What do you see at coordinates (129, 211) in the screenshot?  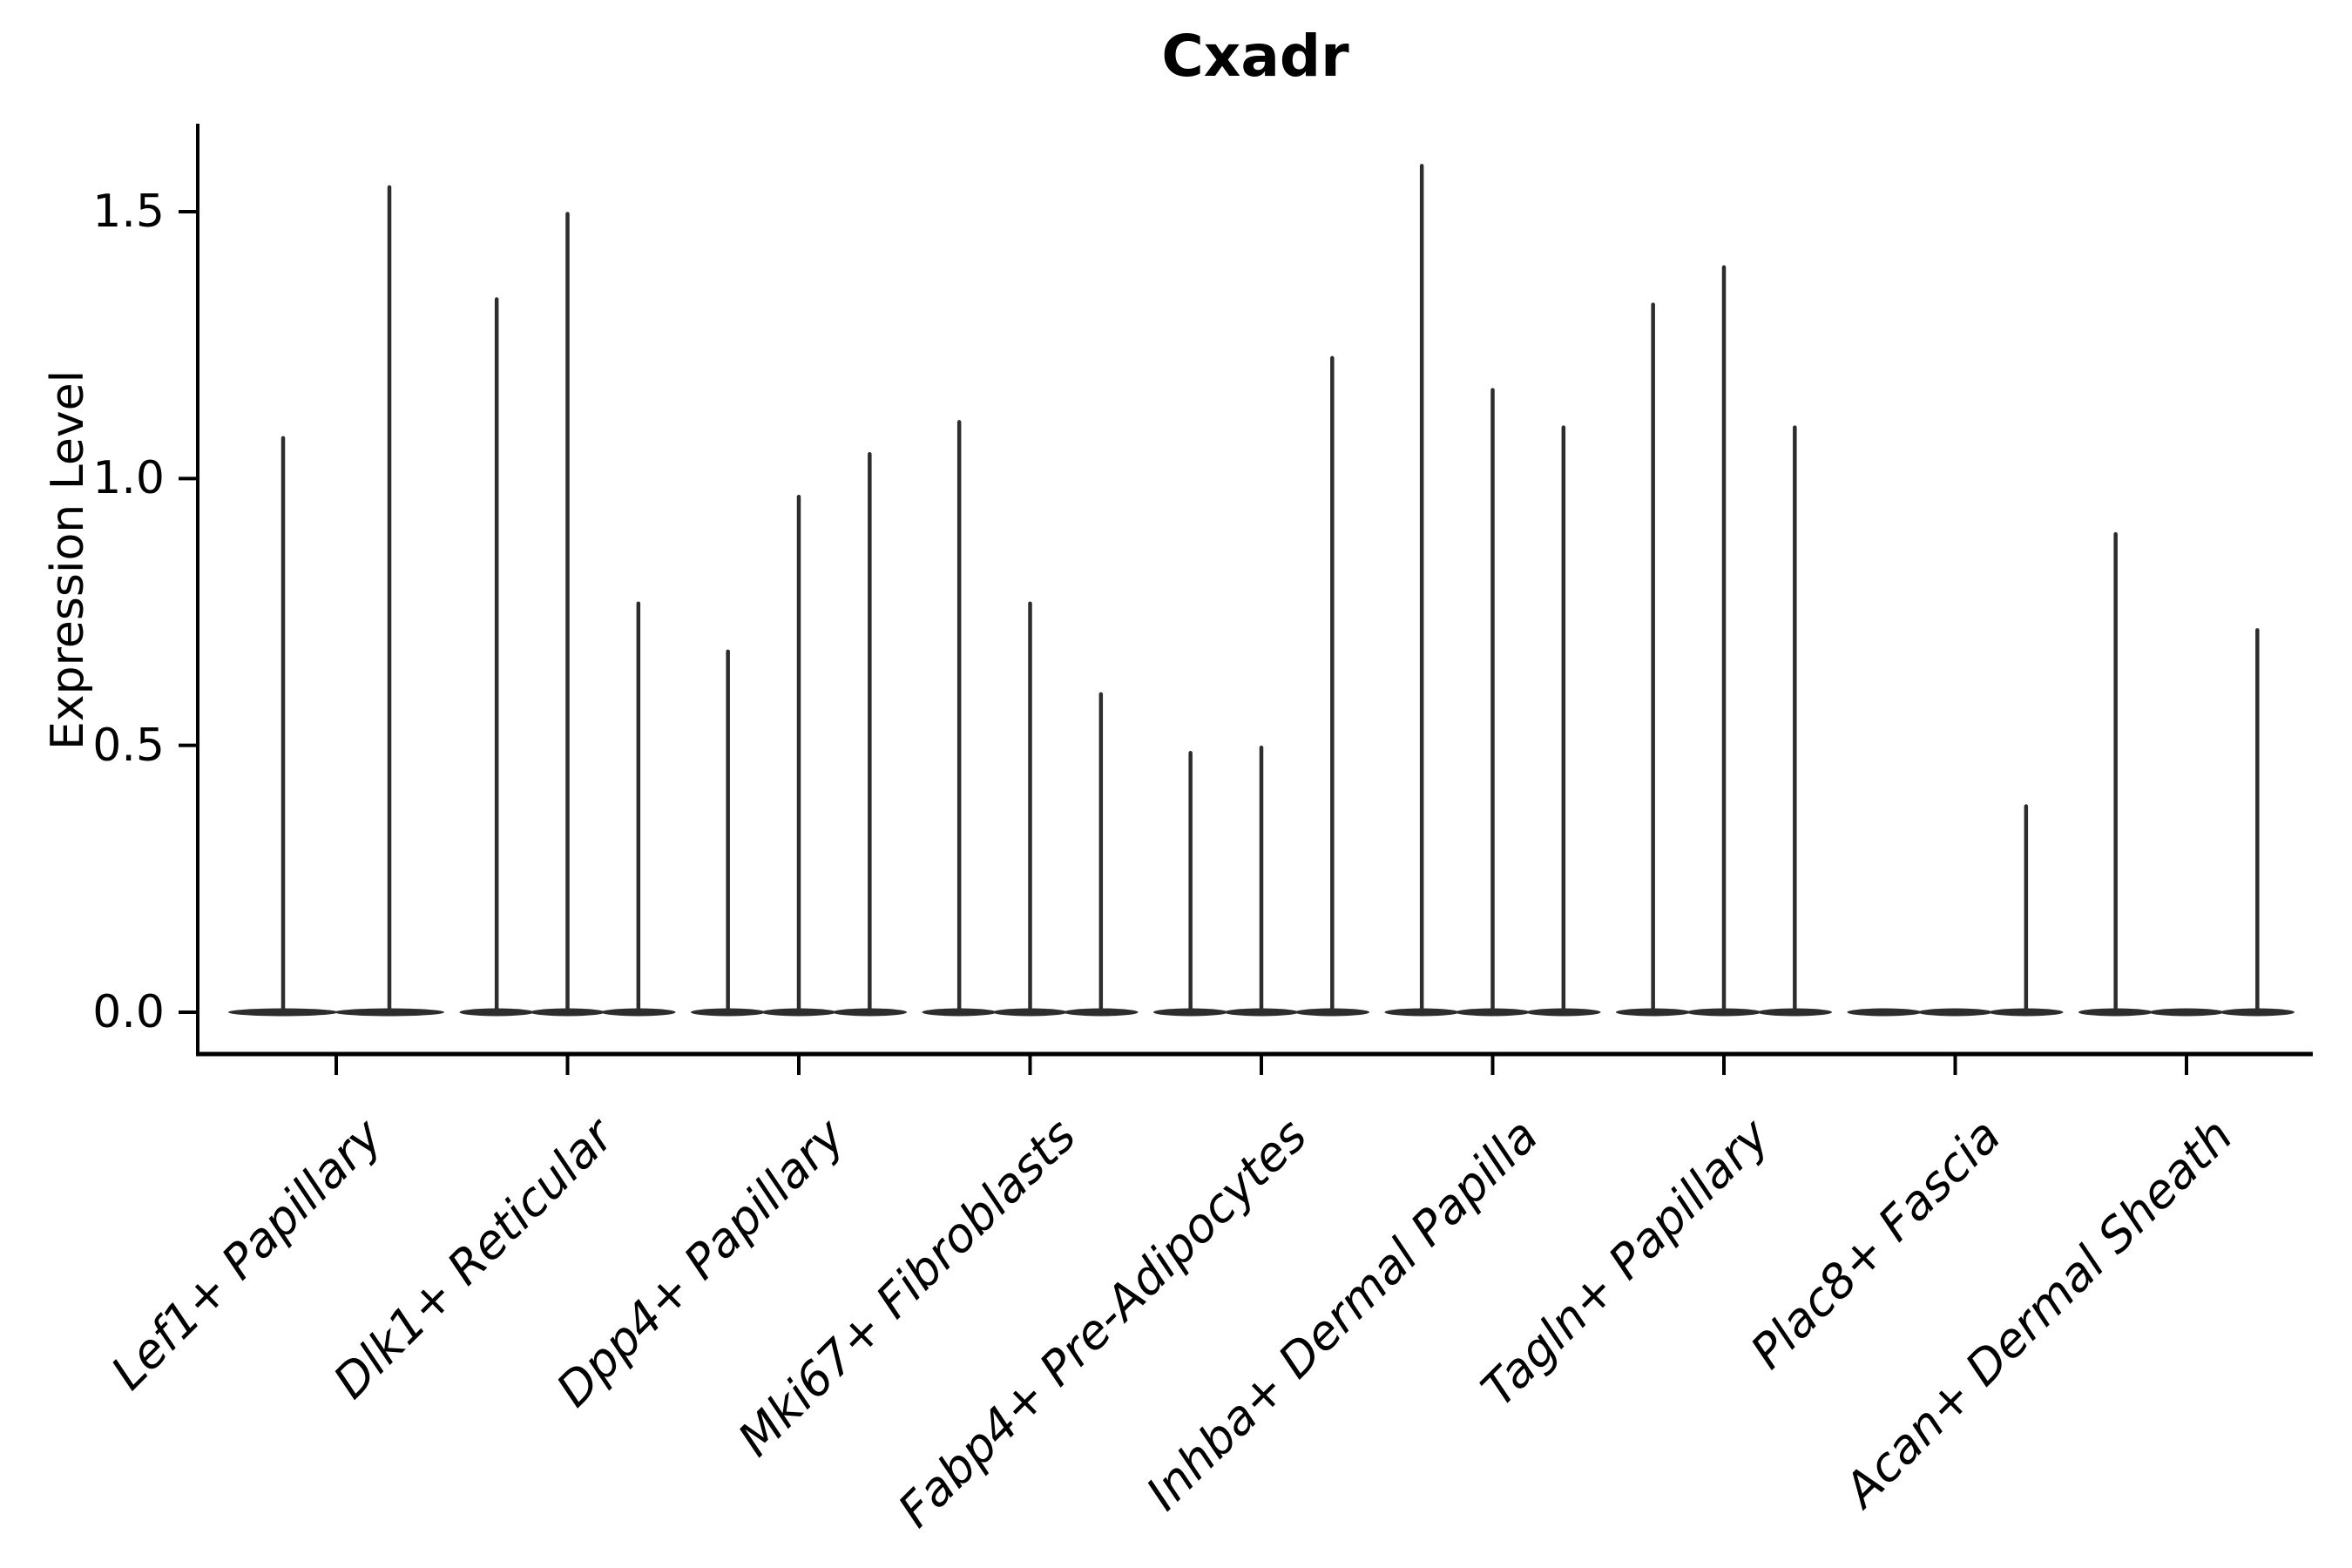 I see `y-tick-label: 1.5` at bounding box center [129, 211].